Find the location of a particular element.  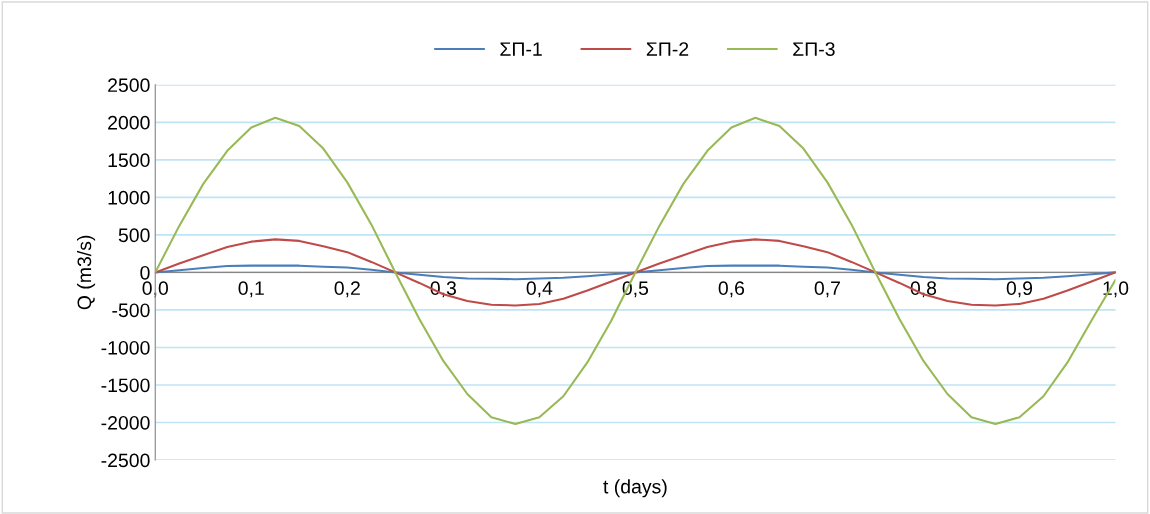

y-tick-label: -1500 is located at coordinates (125, 385).